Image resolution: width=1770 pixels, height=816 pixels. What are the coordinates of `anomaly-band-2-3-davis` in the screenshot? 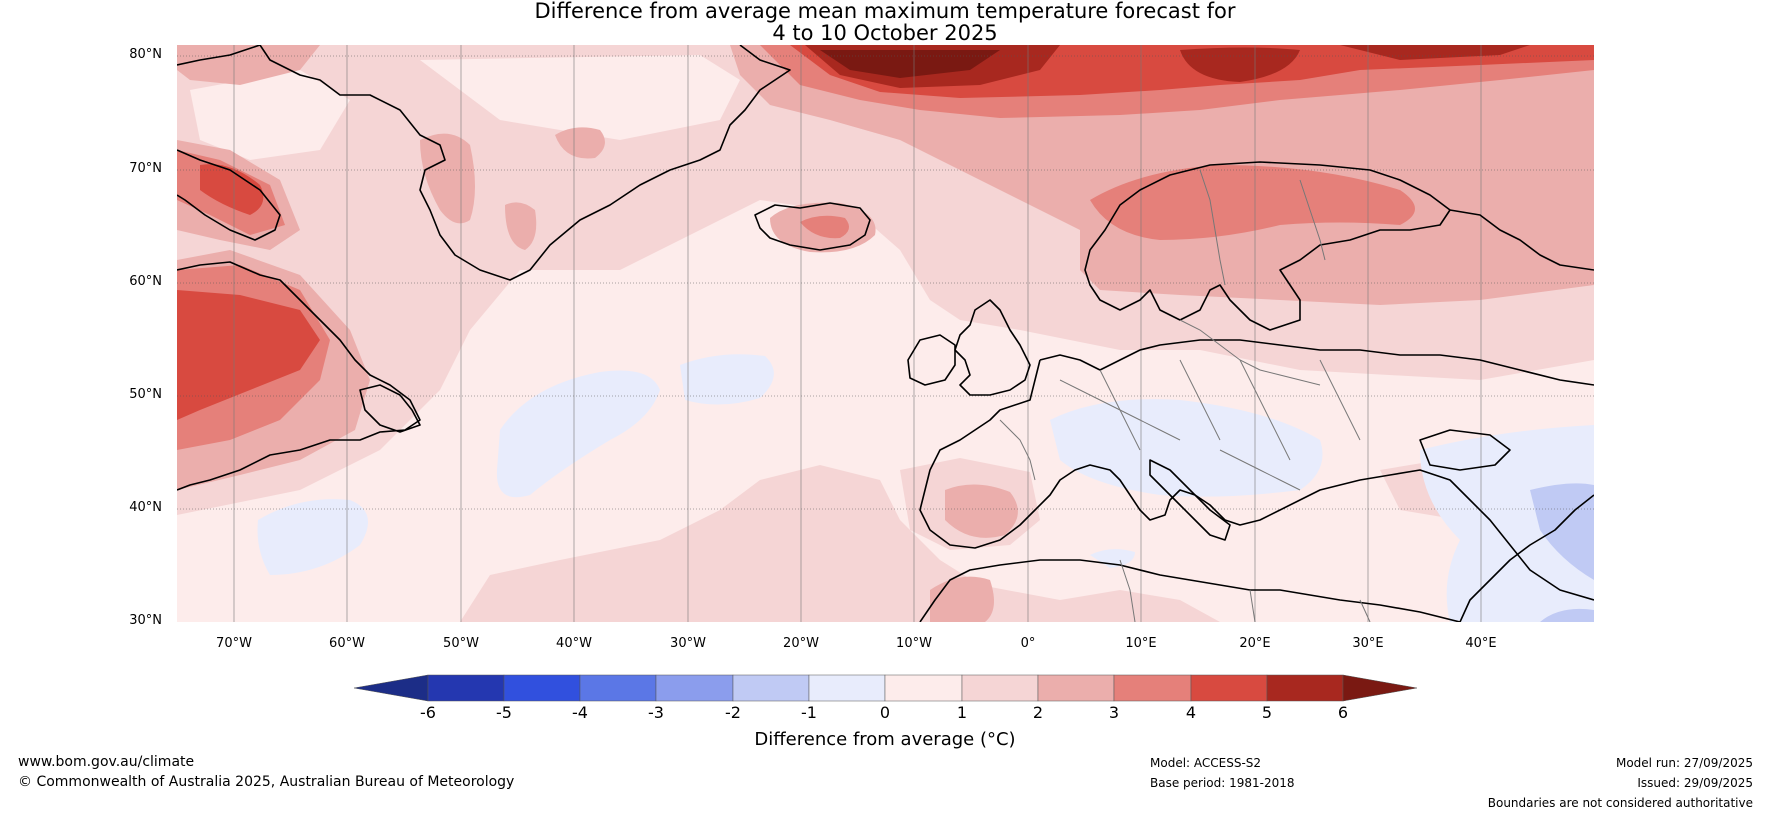 It's located at (521, 226).